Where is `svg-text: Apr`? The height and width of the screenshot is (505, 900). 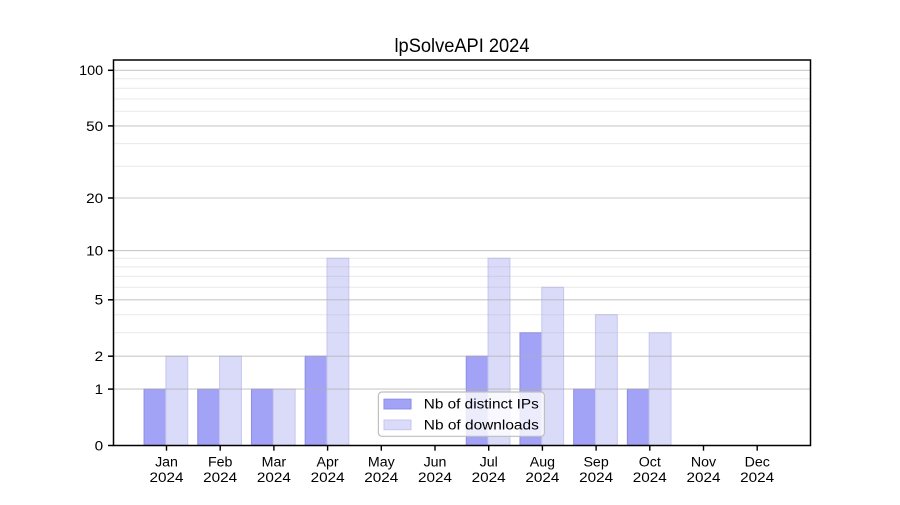 svg-text: Apr is located at coordinates (328, 462).